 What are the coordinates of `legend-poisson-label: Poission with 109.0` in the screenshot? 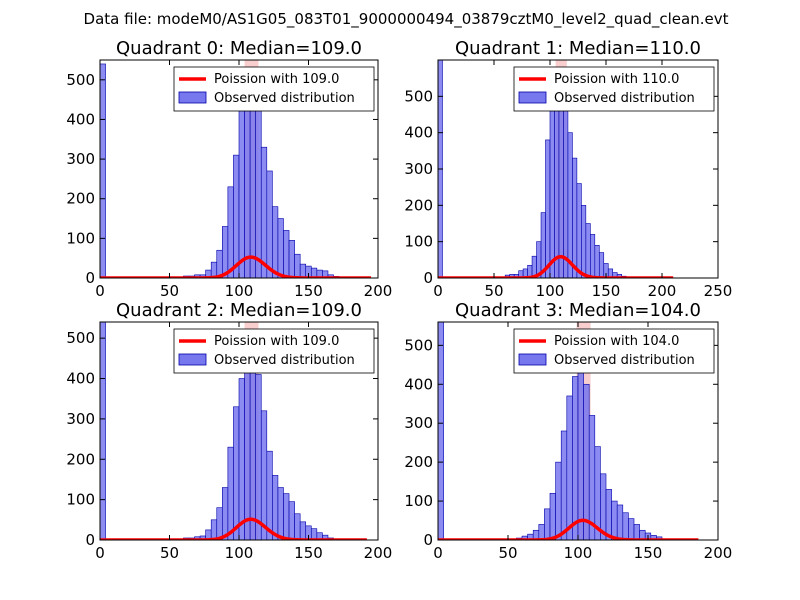 It's located at (276, 79).